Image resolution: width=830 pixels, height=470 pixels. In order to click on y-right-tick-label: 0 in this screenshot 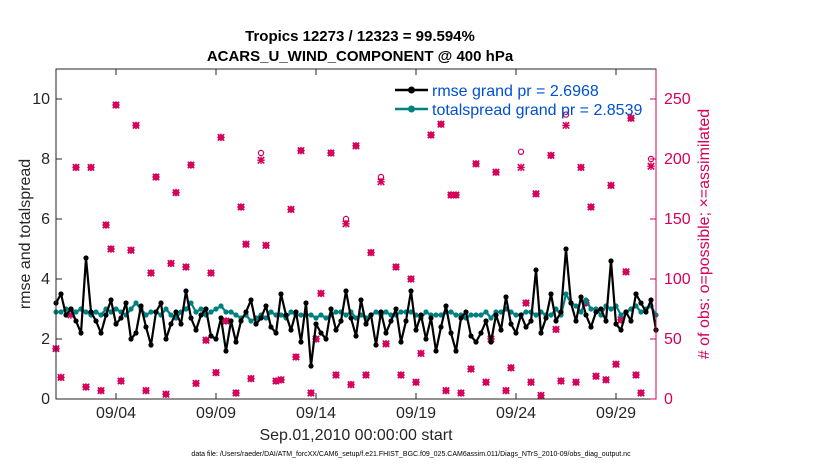, I will do `click(668, 399)`.